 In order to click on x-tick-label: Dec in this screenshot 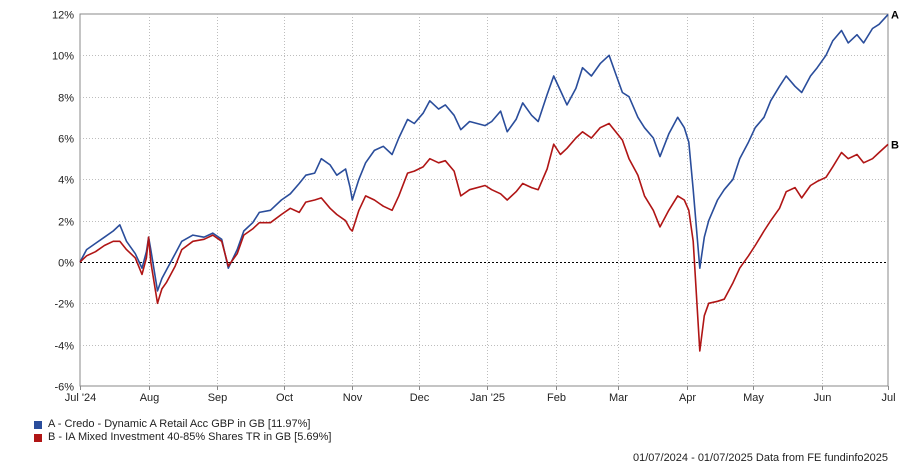, I will do `click(420, 398)`.